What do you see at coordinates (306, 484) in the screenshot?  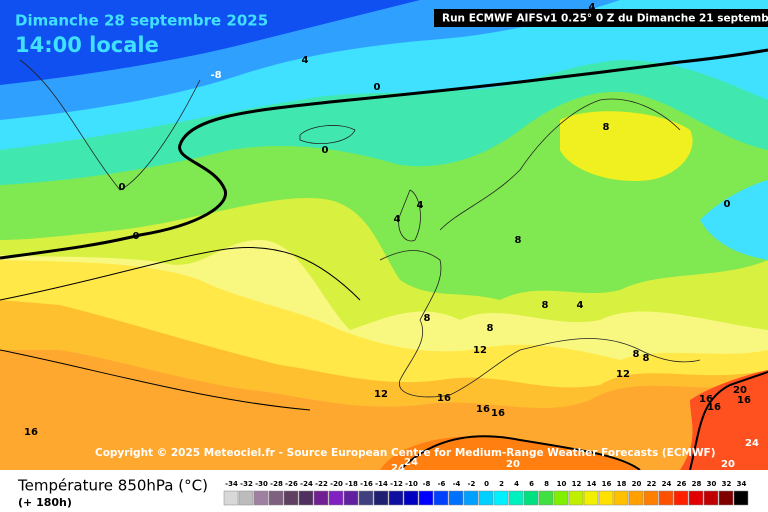 I see `scale-label: -24` at bounding box center [306, 484].